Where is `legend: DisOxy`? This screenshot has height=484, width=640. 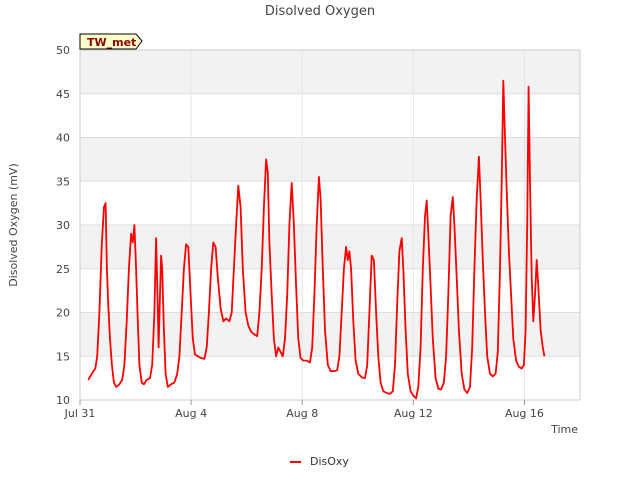 legend: DisOxy is located at coordinates (319, 461).